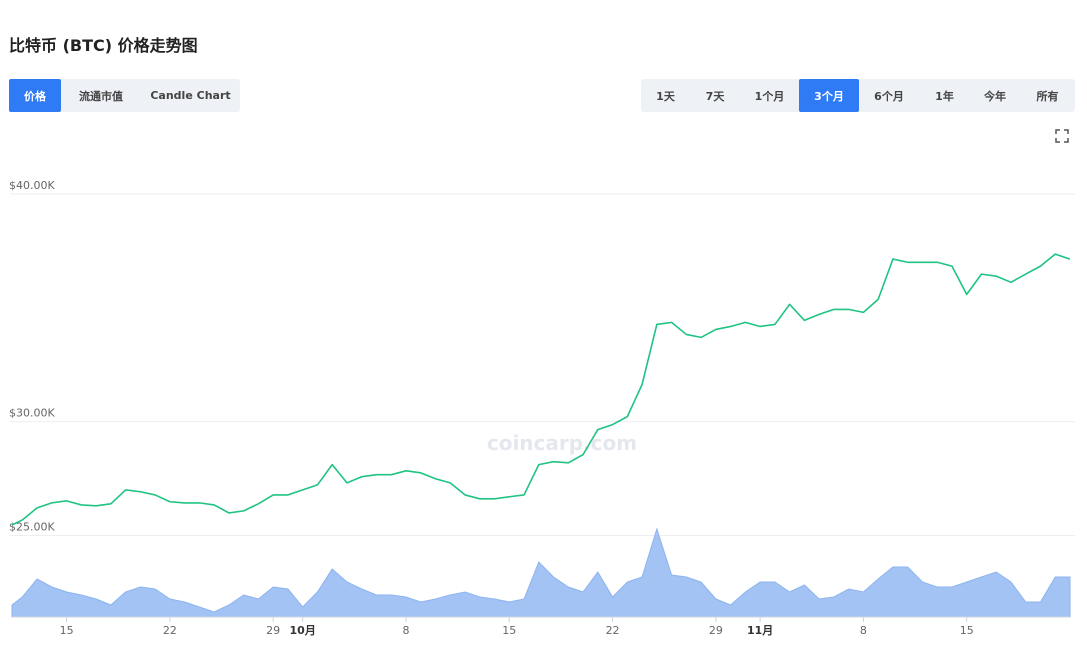  Describe the element at coordinates (944, 96) in the screenshot. I see `tab-button: 1年` at that location.